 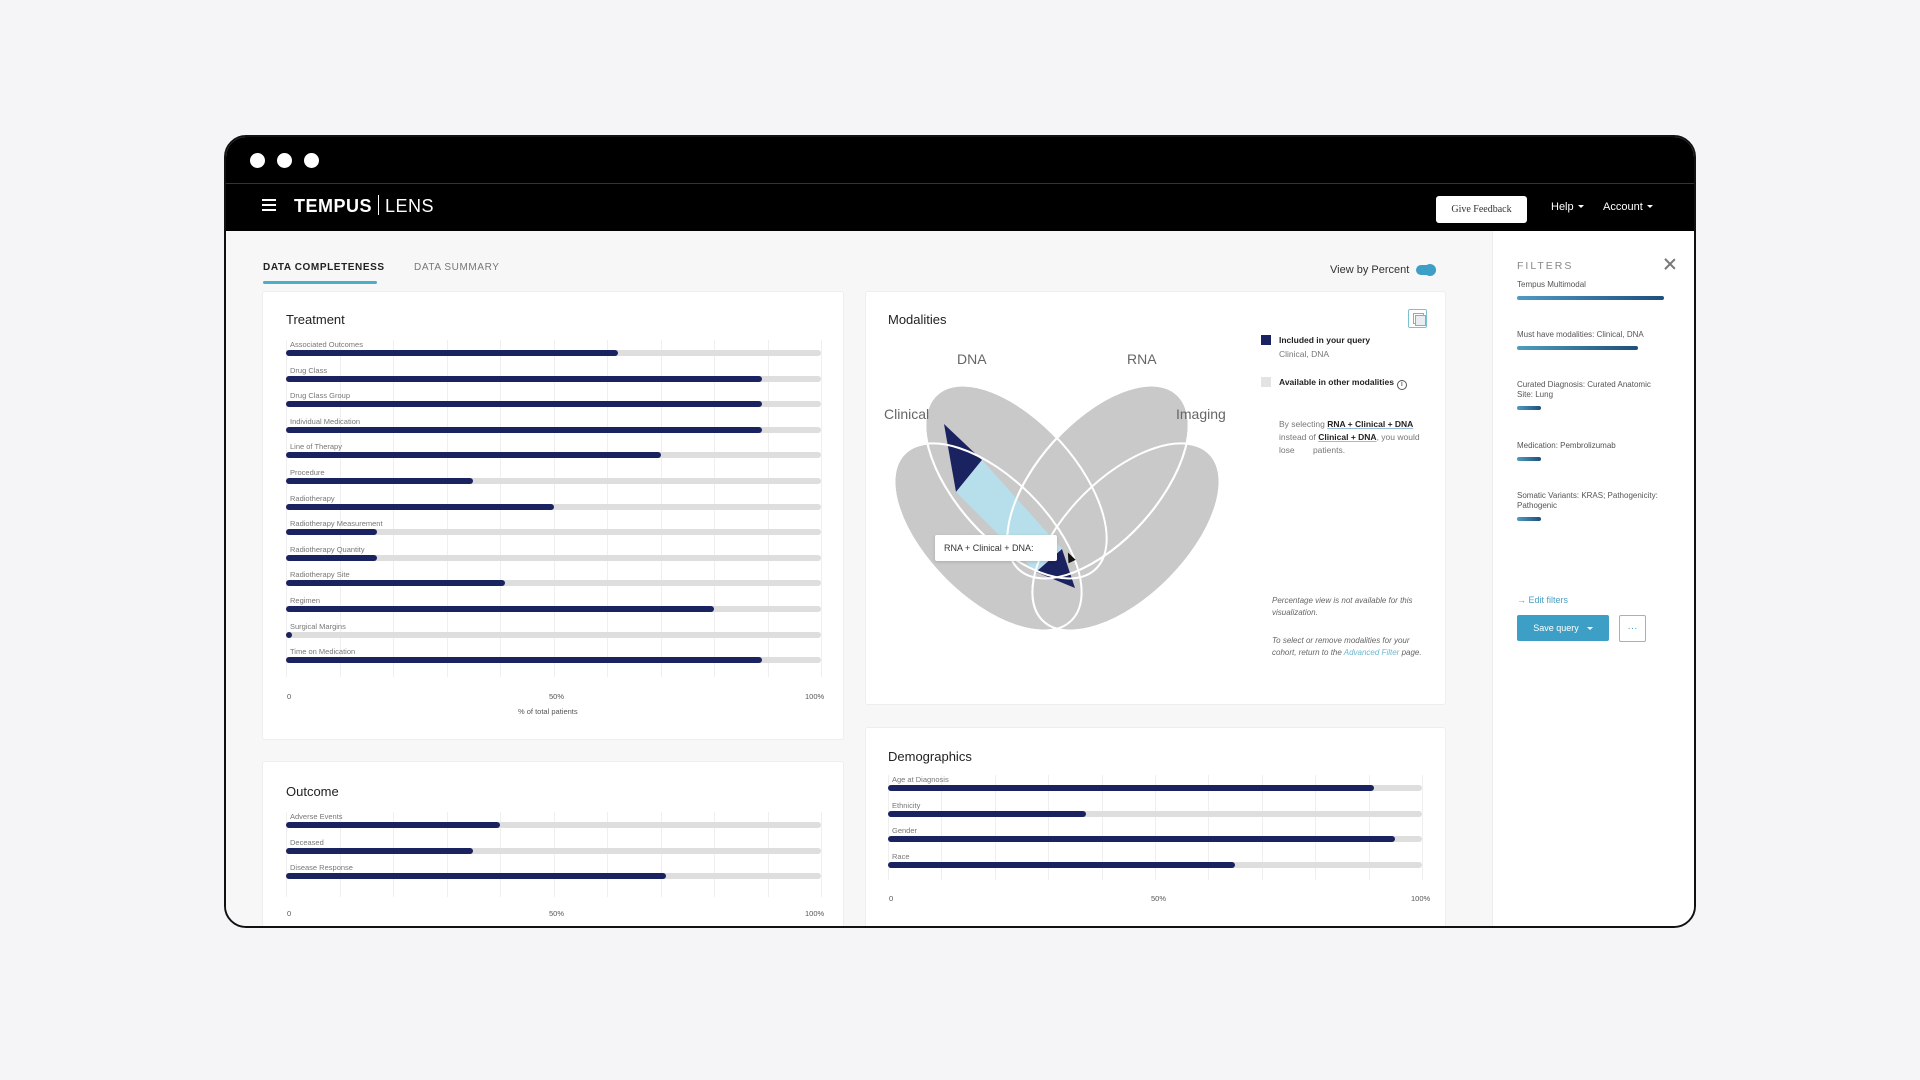 I want to click on bar-row: Associated Outcomes, so click(x=553, y=352).